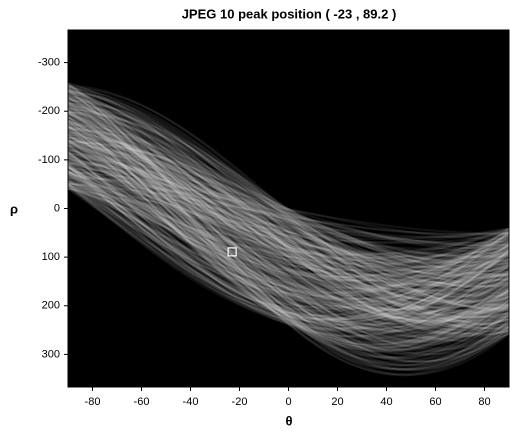 This screenshot has height=437, width=510. Describe the element at coordinates (191, 402) in the screenshot. I see `x-tick-label: -40` at that location.